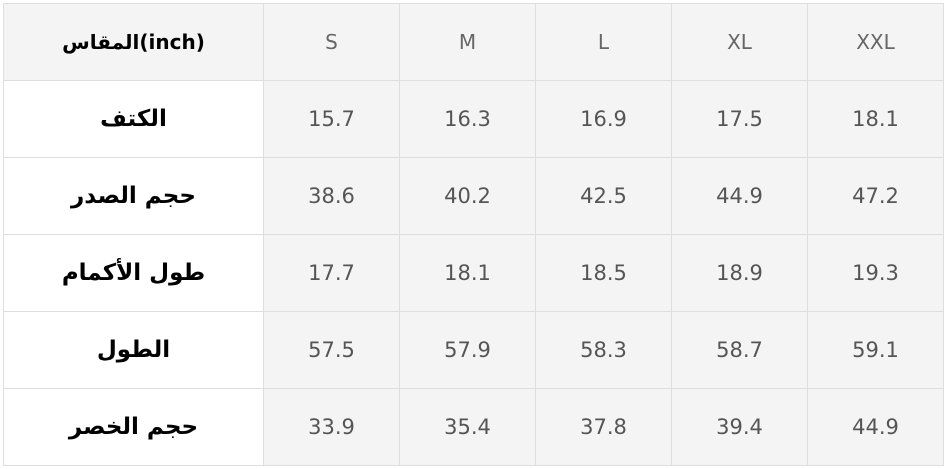 Image resolution: width=944 pixels, height=469 pixels. What do you see at coordinates (603, 42) in the screenshot?
I see `size-header: L` at bounding box center [603, 42].